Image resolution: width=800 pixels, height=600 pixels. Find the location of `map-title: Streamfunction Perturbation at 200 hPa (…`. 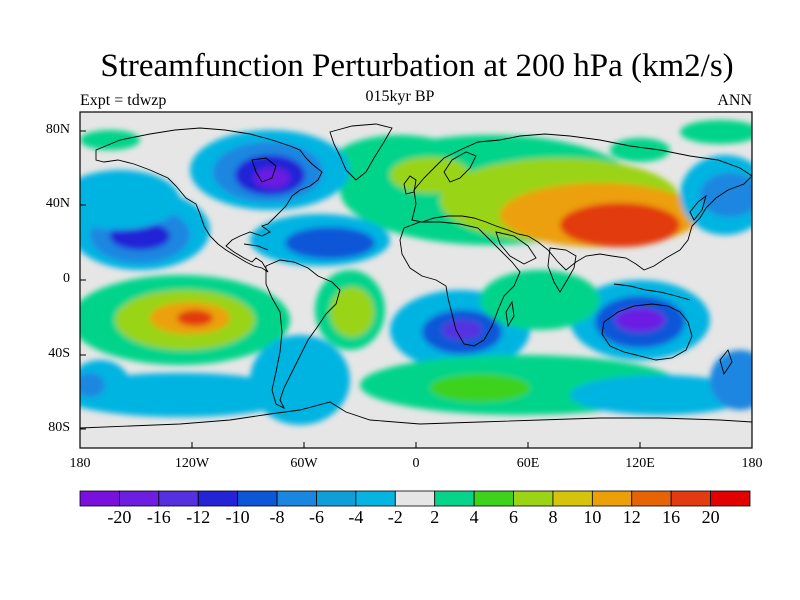

map-title: Streamfunction Perturbation at 200 hPa (… is located at coordinates (417, 66).